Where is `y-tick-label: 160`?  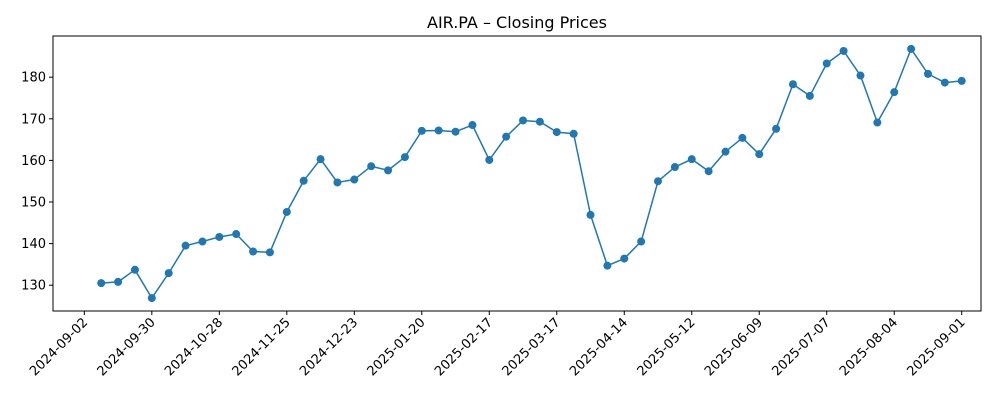 y-tick-label: 160 is located at coordinates (33, 161).